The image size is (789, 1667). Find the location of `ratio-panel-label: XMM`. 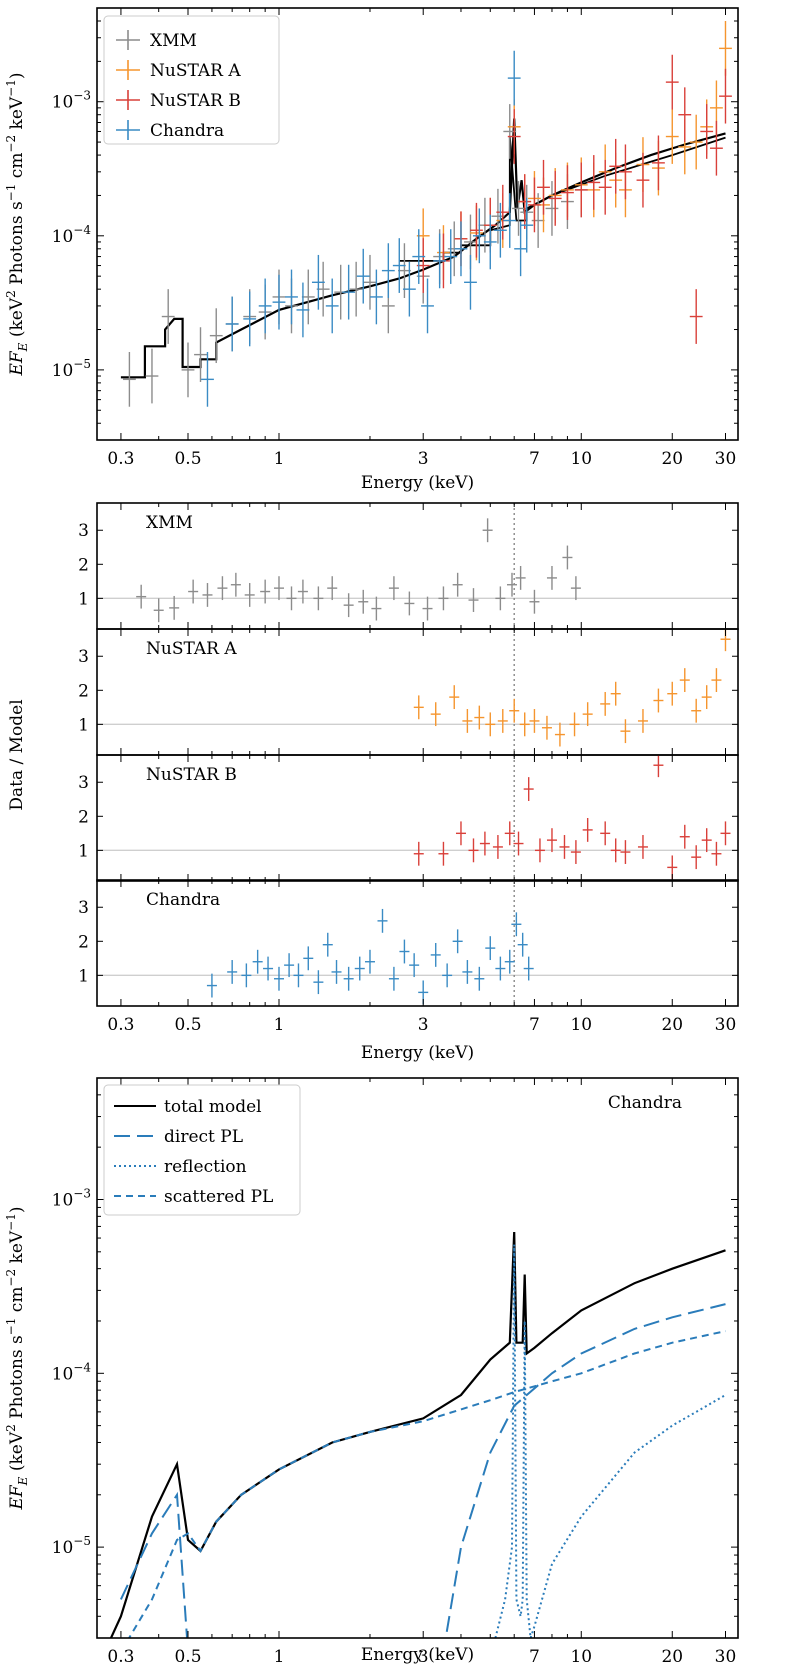

ratio-panel-label: XMM is located at coordinates (169, 523).